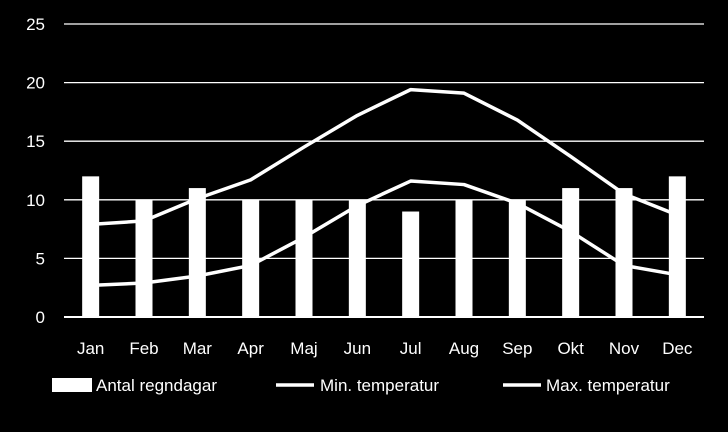 Image resolution: width=728 pixels, height=432 pixels. I want to click on legend-swatch-bar, so click(72, 385).